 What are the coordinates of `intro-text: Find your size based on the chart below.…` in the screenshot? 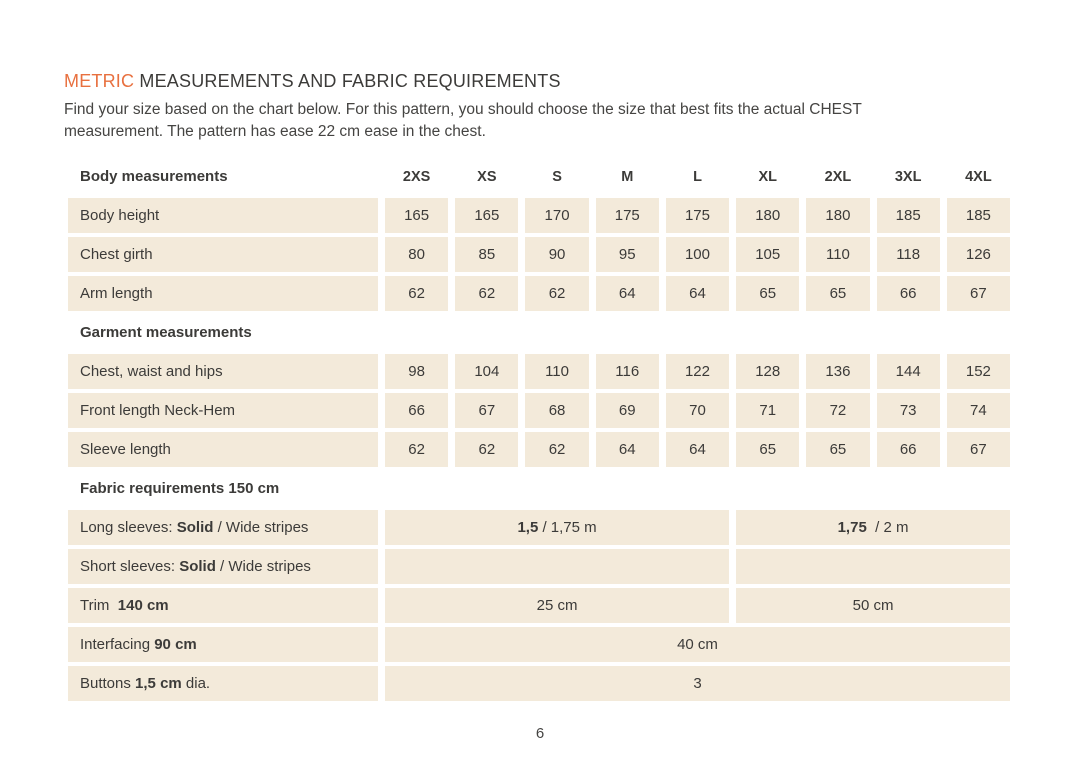 It's located at (540, 121).